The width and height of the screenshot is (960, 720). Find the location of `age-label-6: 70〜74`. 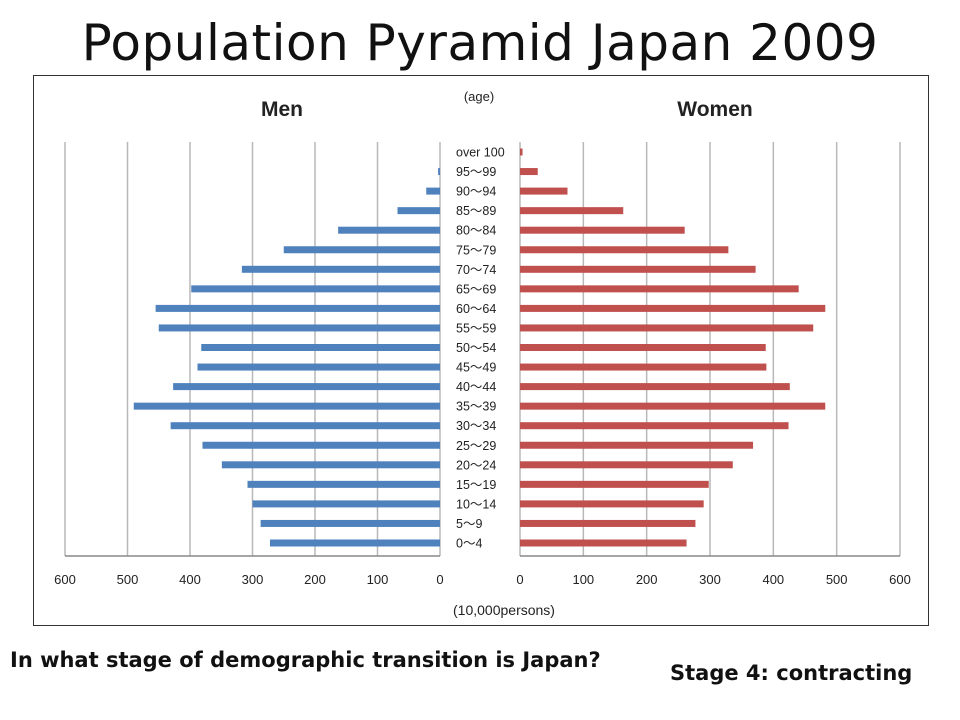

age-label-6: 70〜74 is located at coordinates (476, 270).